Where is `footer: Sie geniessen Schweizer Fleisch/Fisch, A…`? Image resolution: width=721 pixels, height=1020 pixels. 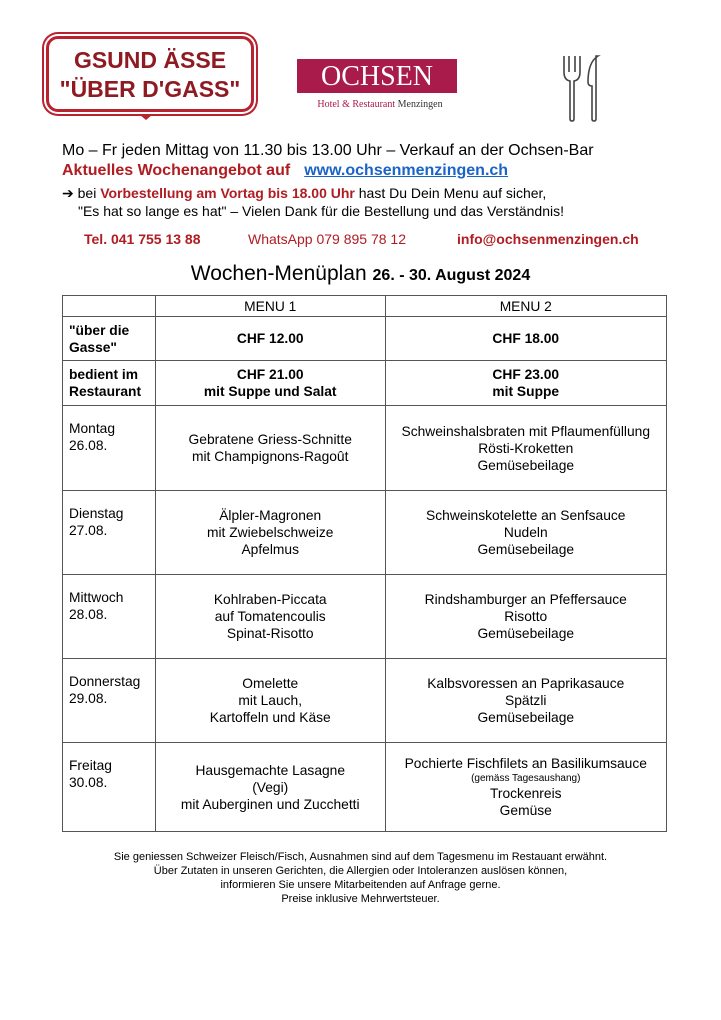 footer: Sie geniessen Schweizer Fleisch/Fisch, A… is located at coordinates (360, 878).